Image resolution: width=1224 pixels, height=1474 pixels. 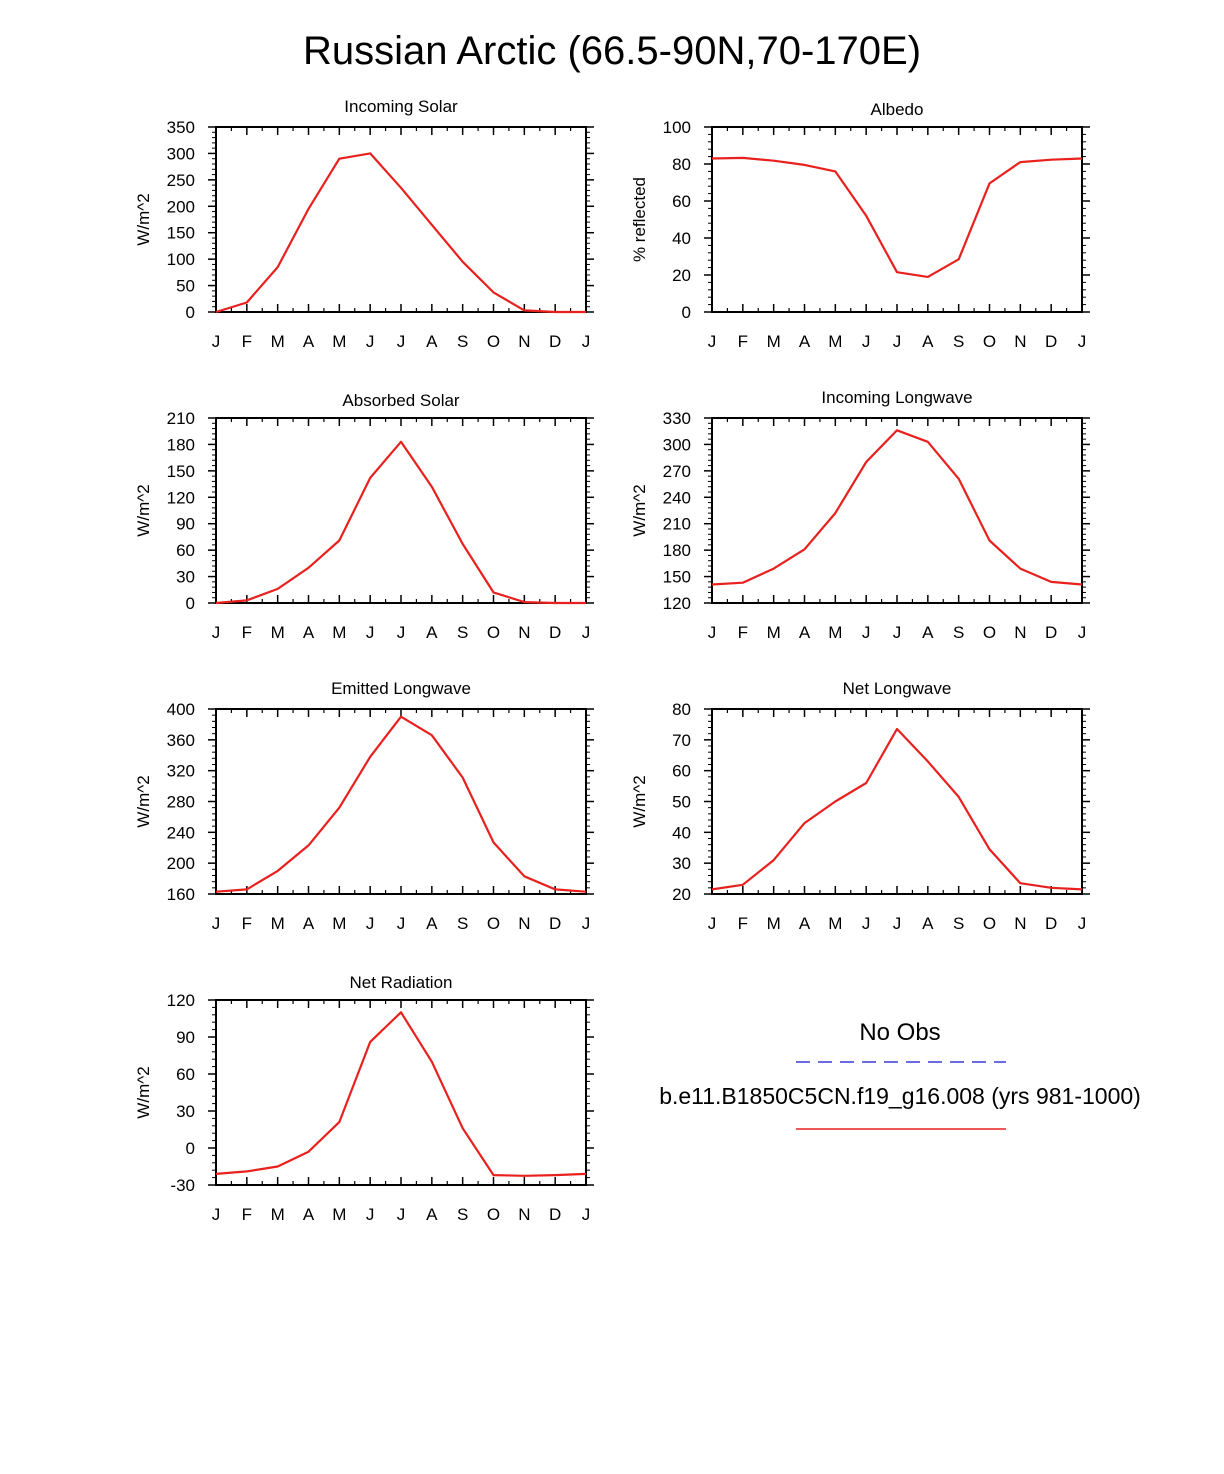 I want to click on y-tick-label: 250, so click(x=181, y=180).